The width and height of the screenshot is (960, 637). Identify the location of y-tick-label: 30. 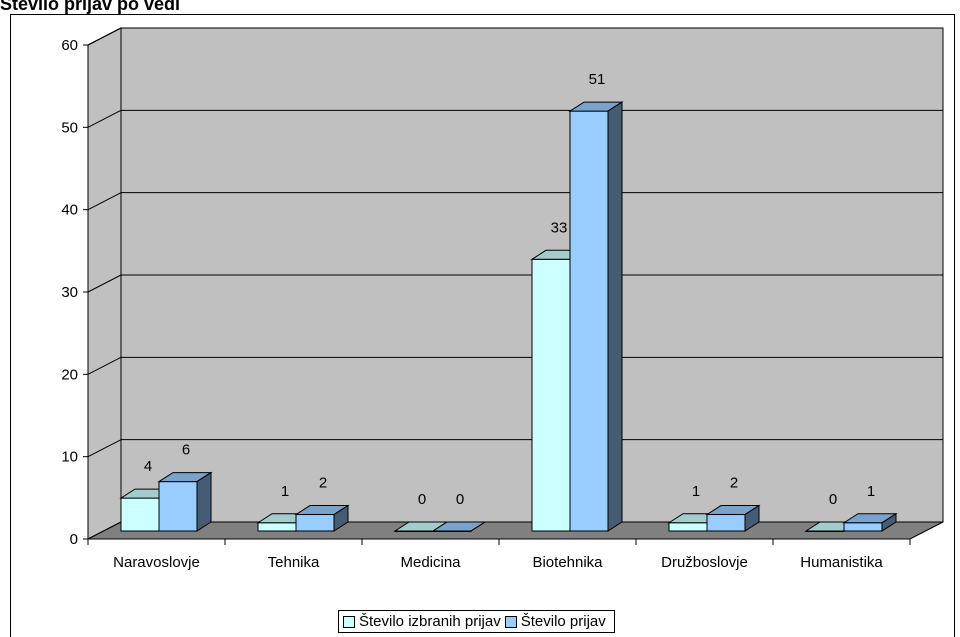
(69, 292).